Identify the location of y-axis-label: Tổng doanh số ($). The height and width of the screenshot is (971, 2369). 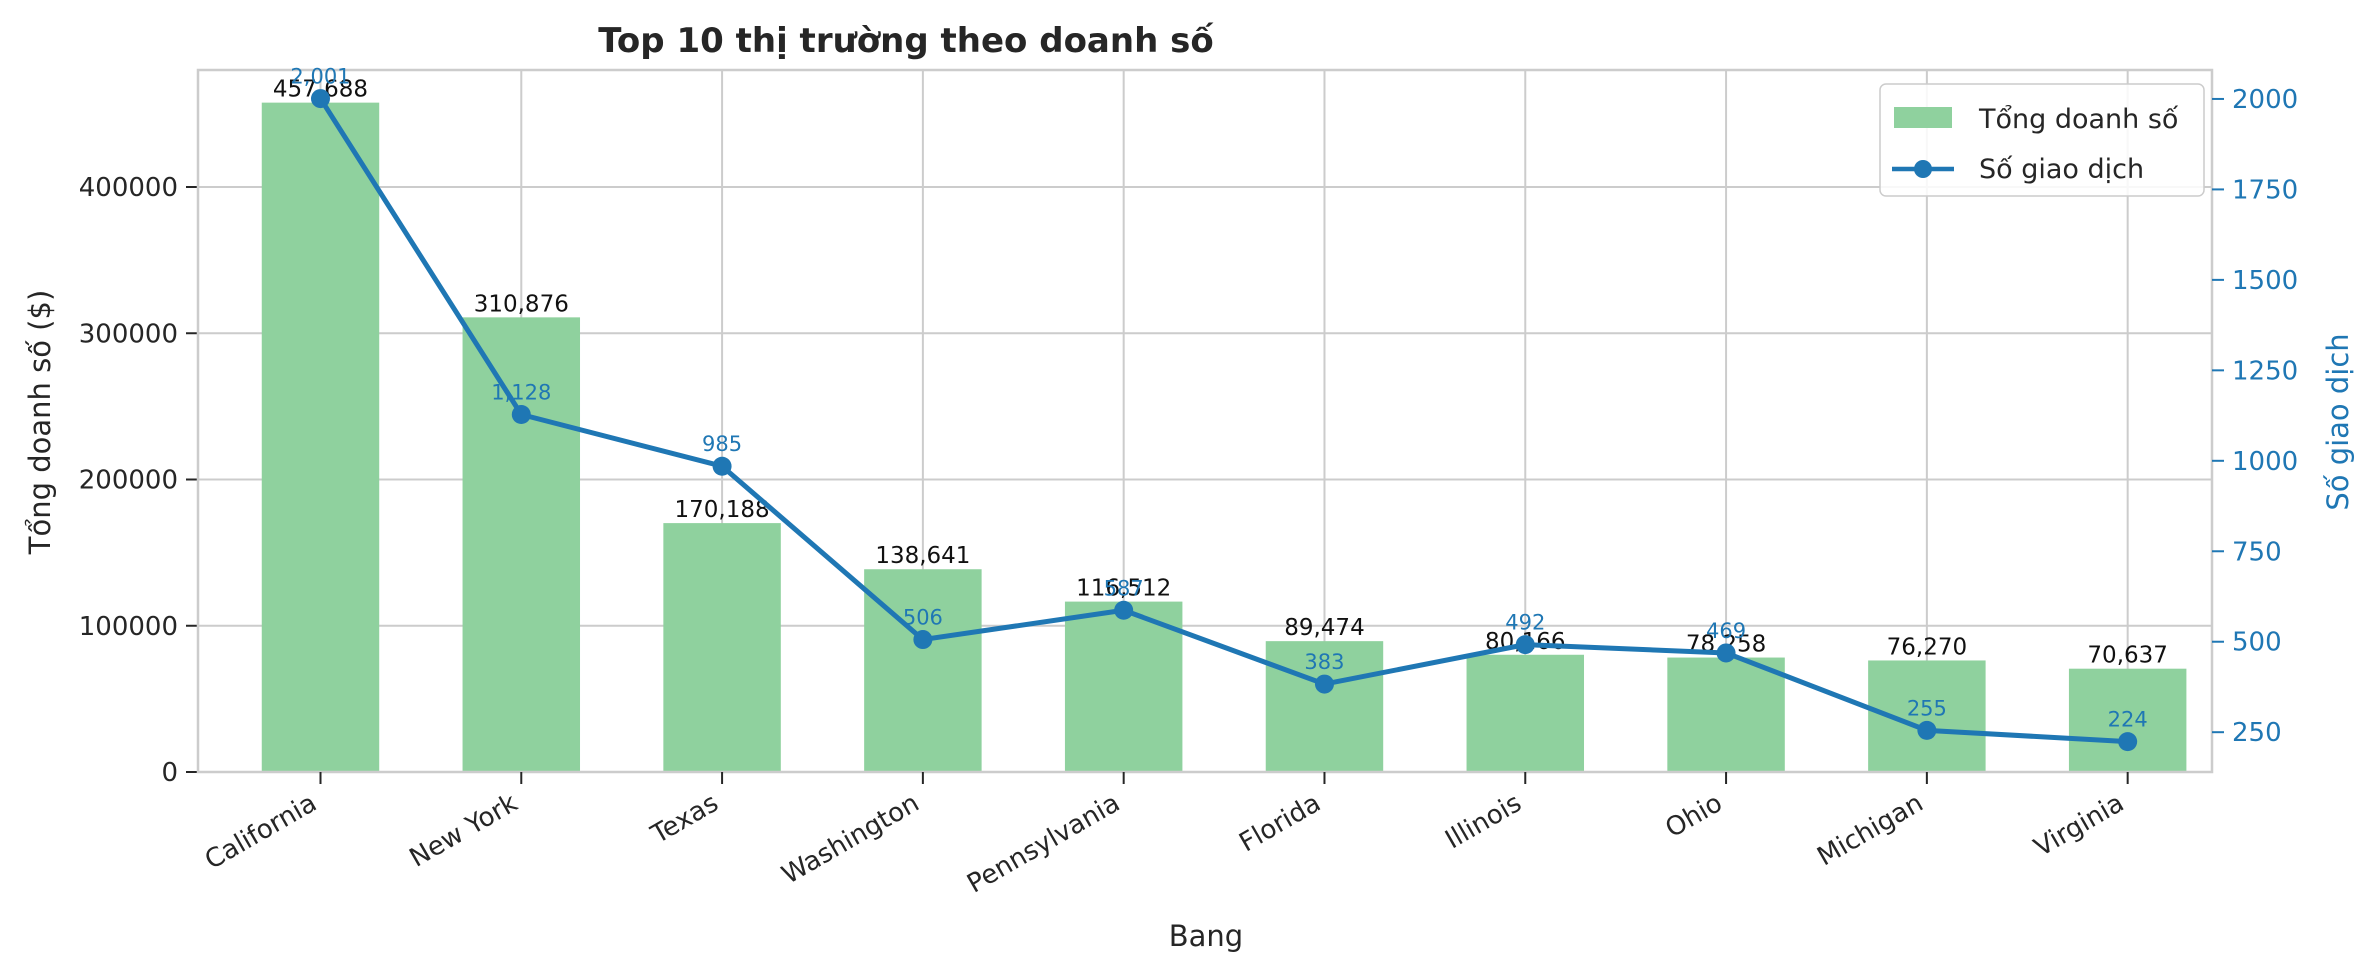
(40, 423).